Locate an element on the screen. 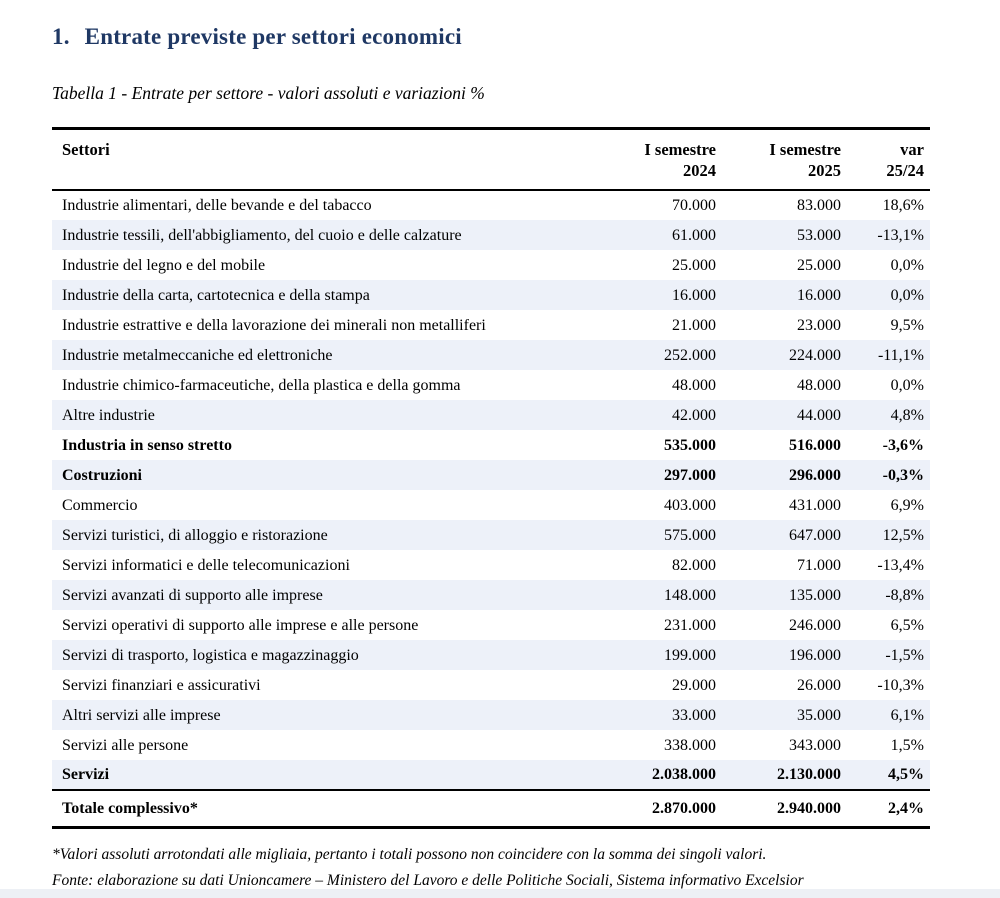  value-2025-cell: 296.000 is located at coordinates (815, 475).